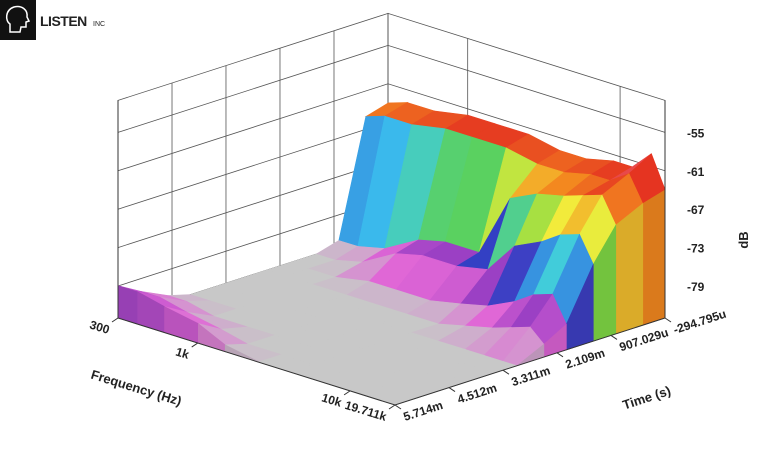  Describe the element at coordinates (696, 172) in the screenshot. I see `z-tick-label: -61` at that location.